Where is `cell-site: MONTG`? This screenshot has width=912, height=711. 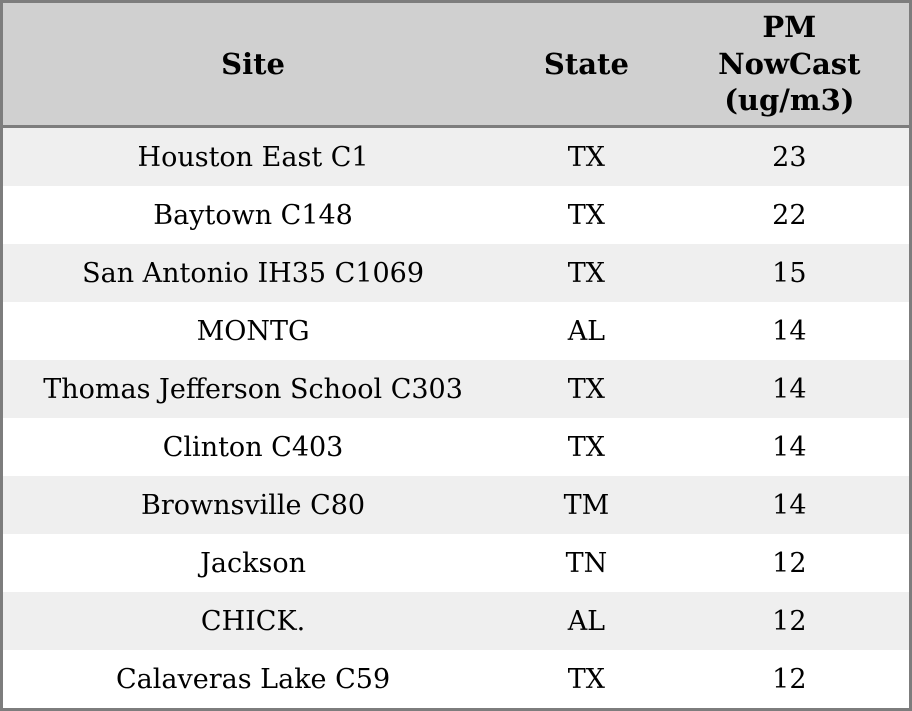
cell-site: MONTG is located at coordinates (252, 331).